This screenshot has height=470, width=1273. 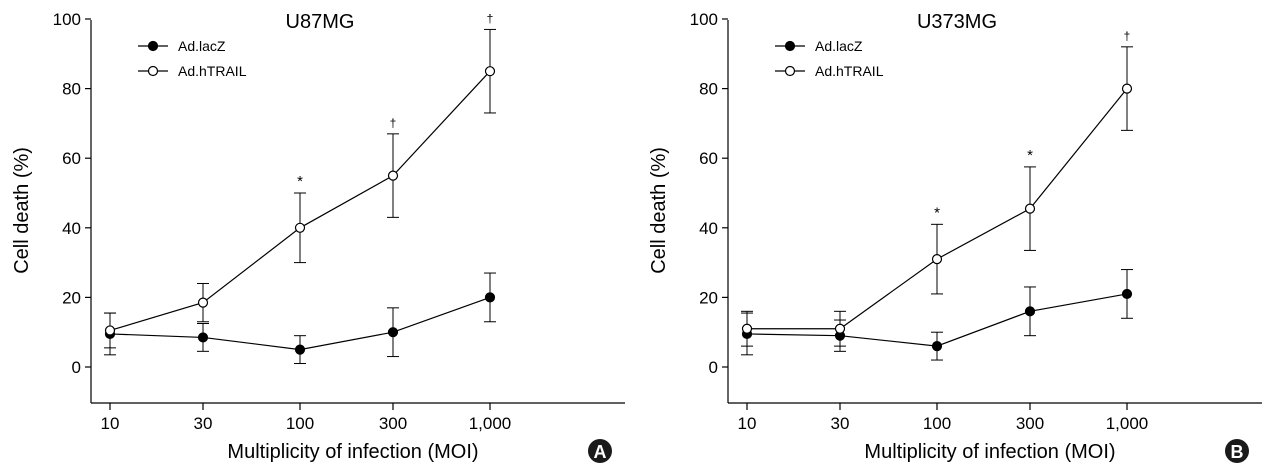 I want to click on panel-label: A, so click(x=600, y=452).